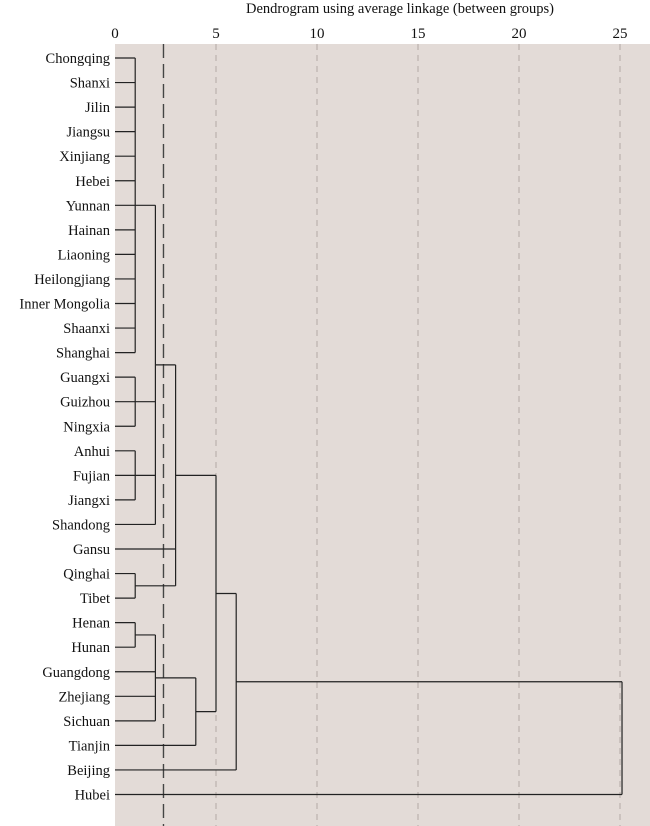 This screenshot has height=826, width=650. I want to click on leaf-label: Qinghai, so click(86, 575).